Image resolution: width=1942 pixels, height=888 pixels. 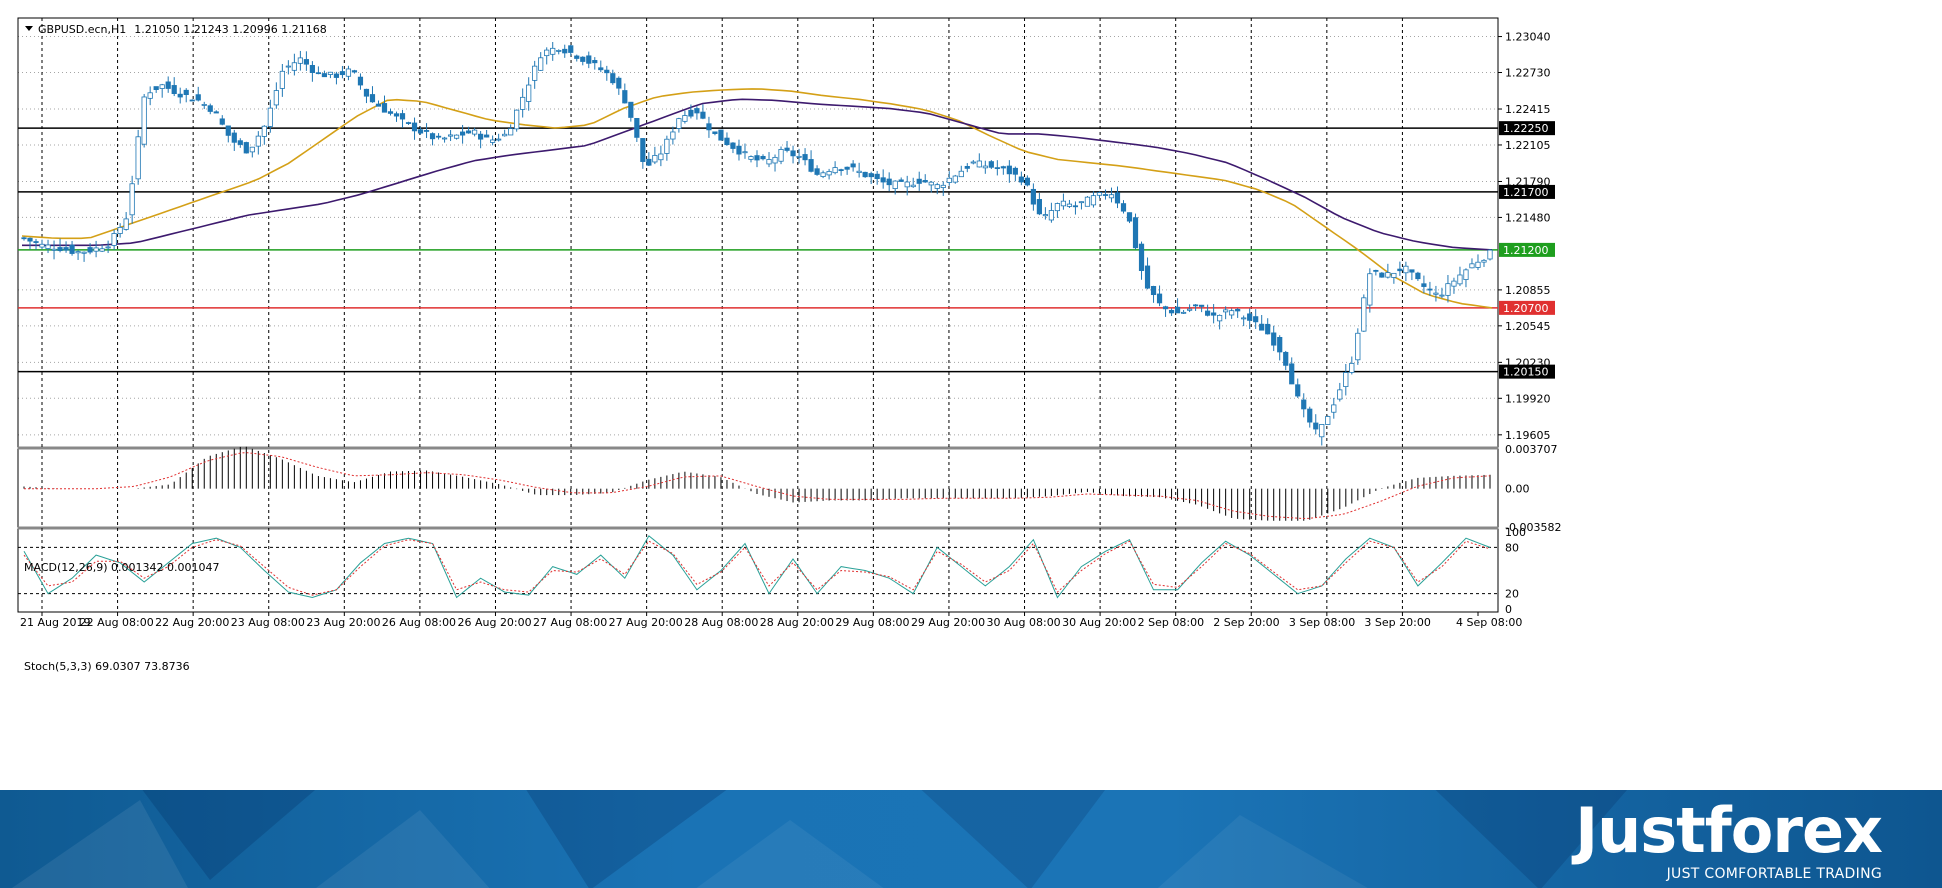 What do you see at coordinates (971, 839) in the screenshot?
I see `brand-banner: Justforex JUST COMFORTABLE TRADING` at bounding box center [971, 839].